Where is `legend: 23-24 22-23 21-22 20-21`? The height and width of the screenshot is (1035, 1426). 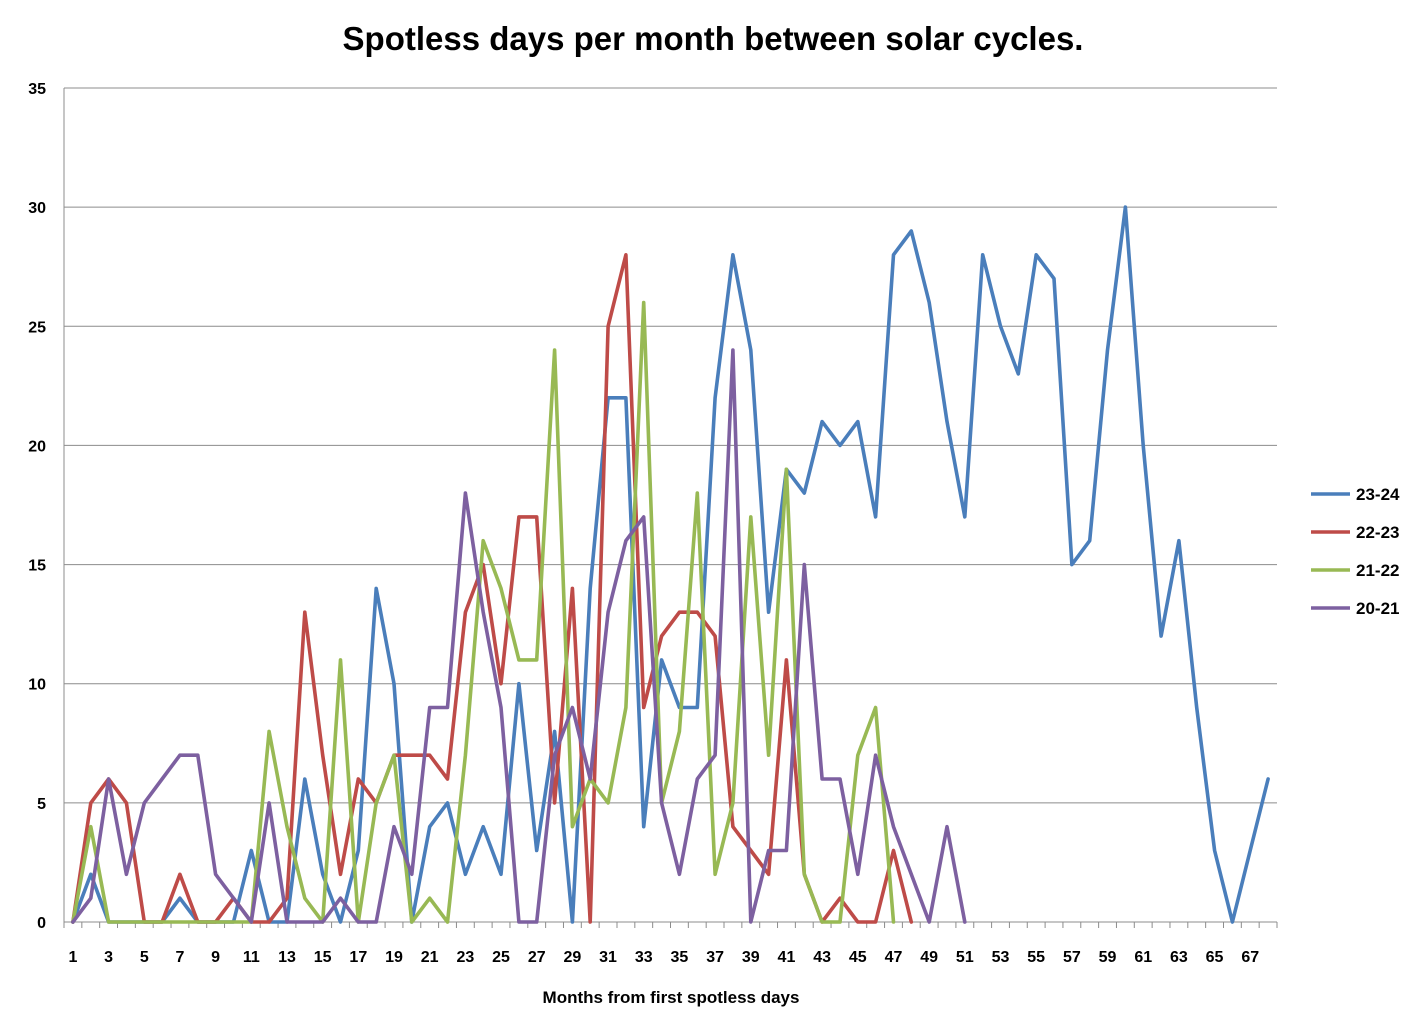
legend: 23-24 22-23 21-22 20-21 is located at coordinates (1355, 551).